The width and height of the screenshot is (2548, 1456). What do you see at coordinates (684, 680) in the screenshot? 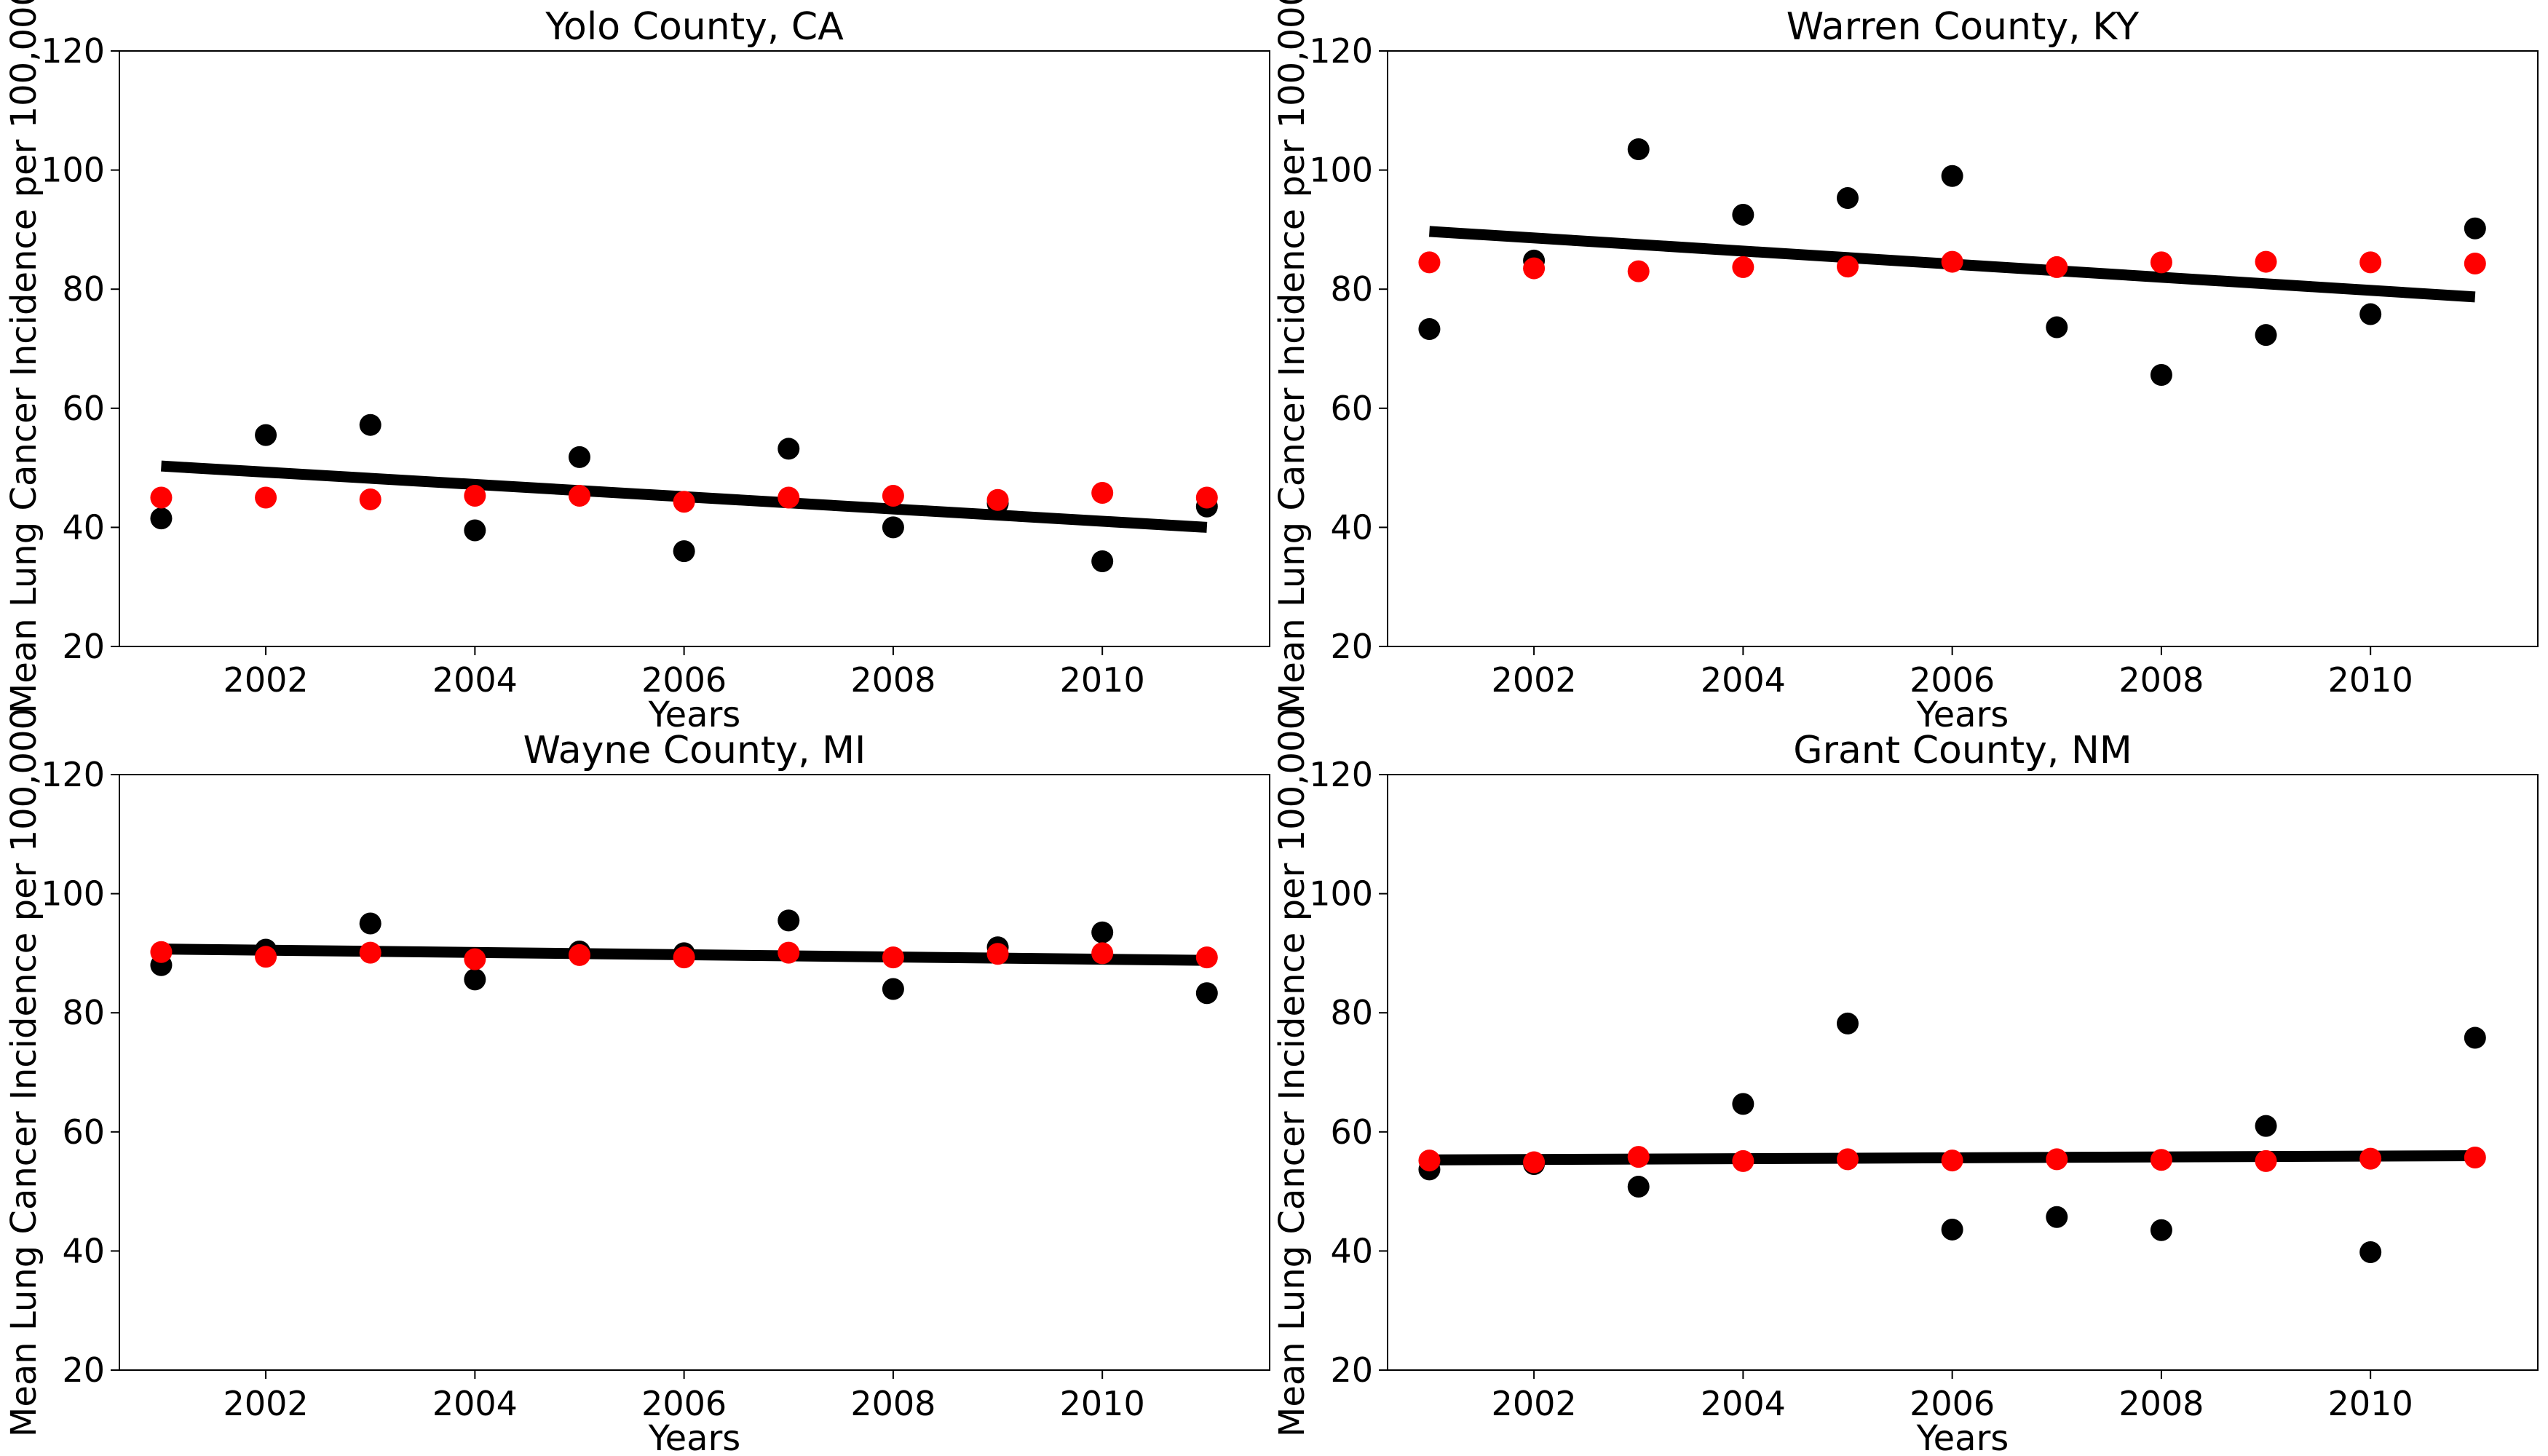
I see `x-tick-label: 2006` at bounding box center [684, 680].